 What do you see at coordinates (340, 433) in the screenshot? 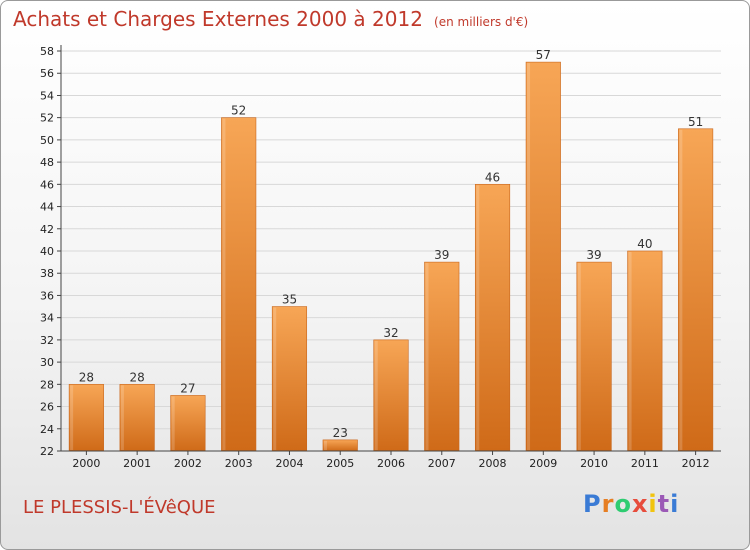
I see `data-label: 23` at bounding box center [340, 433].